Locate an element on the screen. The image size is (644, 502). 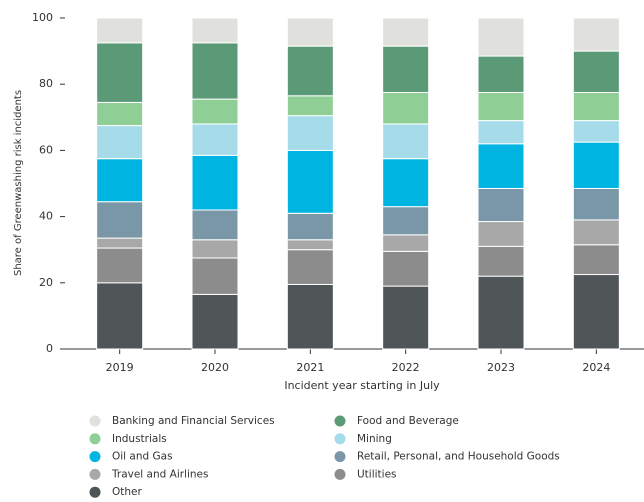
y-tick-label: 60 is located at coordinates (46, 149).